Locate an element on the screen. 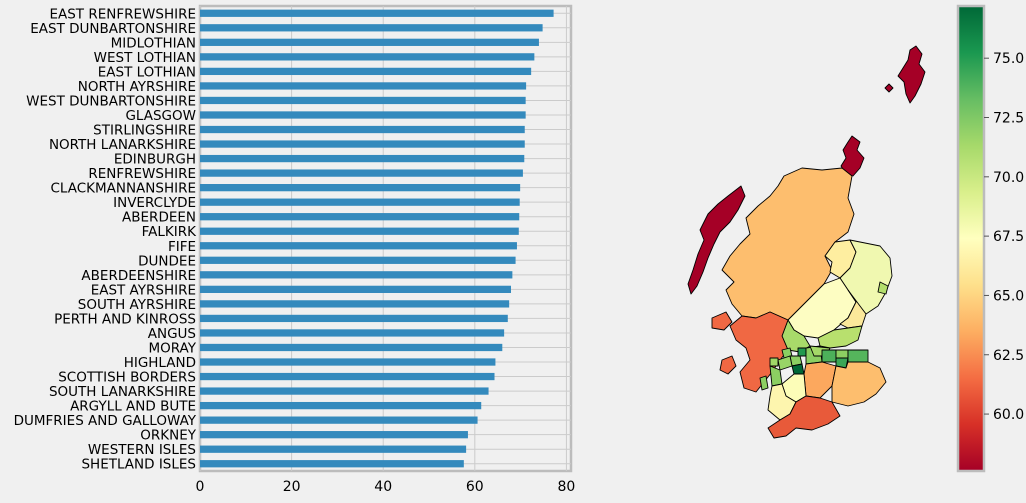  region-shetland-islet is located at coordinates (889, 88).